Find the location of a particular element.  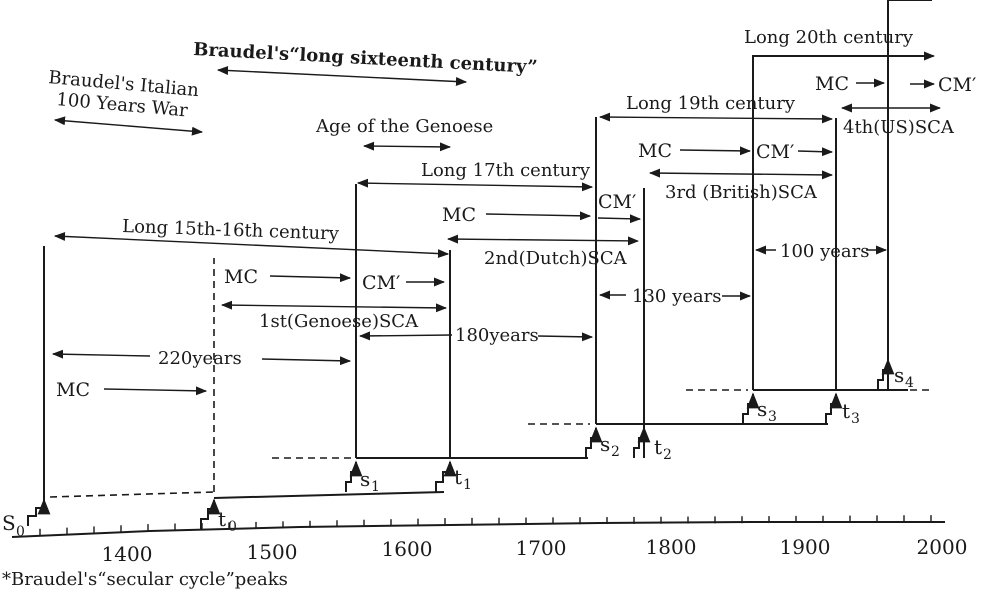

mc-arrow-cycle0 is located at coordinates (155, 391).